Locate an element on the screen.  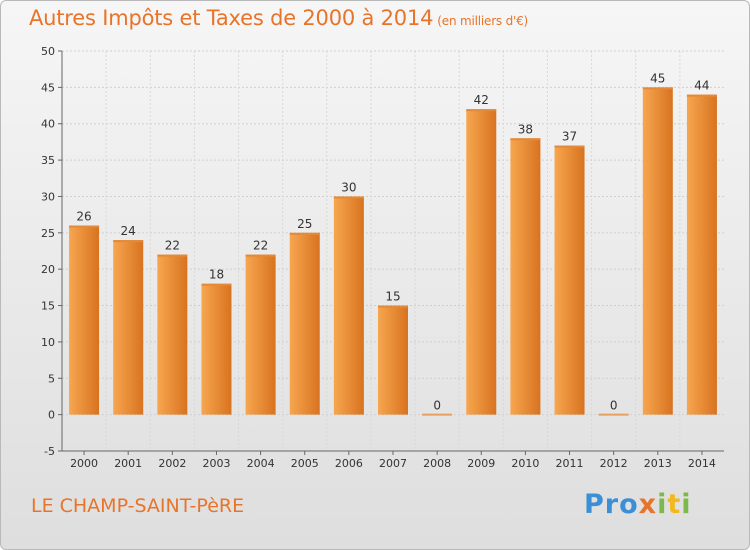
y-tick-label: 20 is located at coordinates (48, 269).